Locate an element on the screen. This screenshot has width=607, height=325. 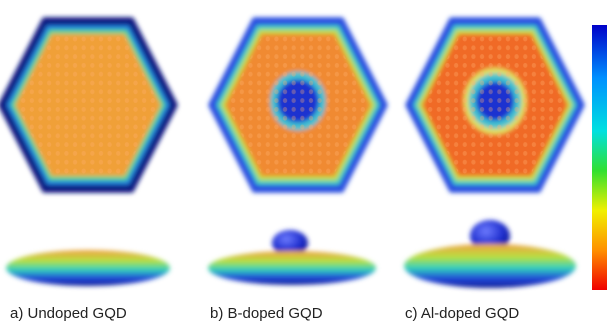
color-scale is located at coordinates (599, 157).